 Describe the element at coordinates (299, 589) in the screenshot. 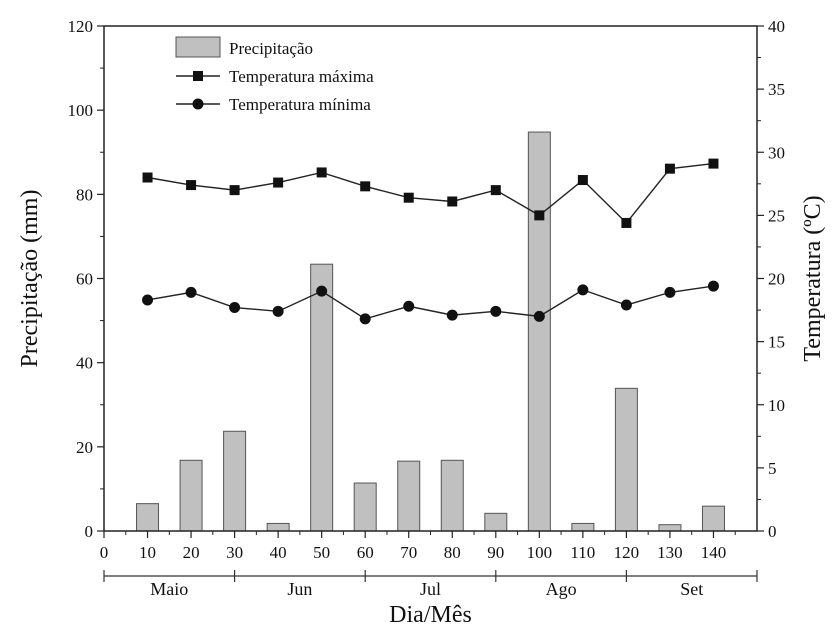

I see `month-label: Jun` at that location.